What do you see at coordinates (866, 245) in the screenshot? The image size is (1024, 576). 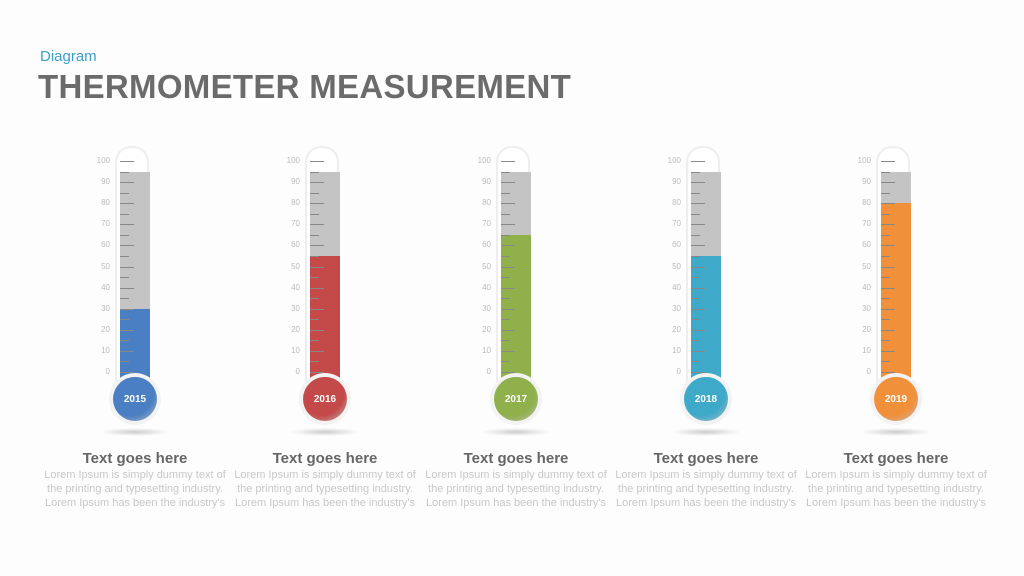 I see `scale-label: 60` at bounding box center [866, 245].